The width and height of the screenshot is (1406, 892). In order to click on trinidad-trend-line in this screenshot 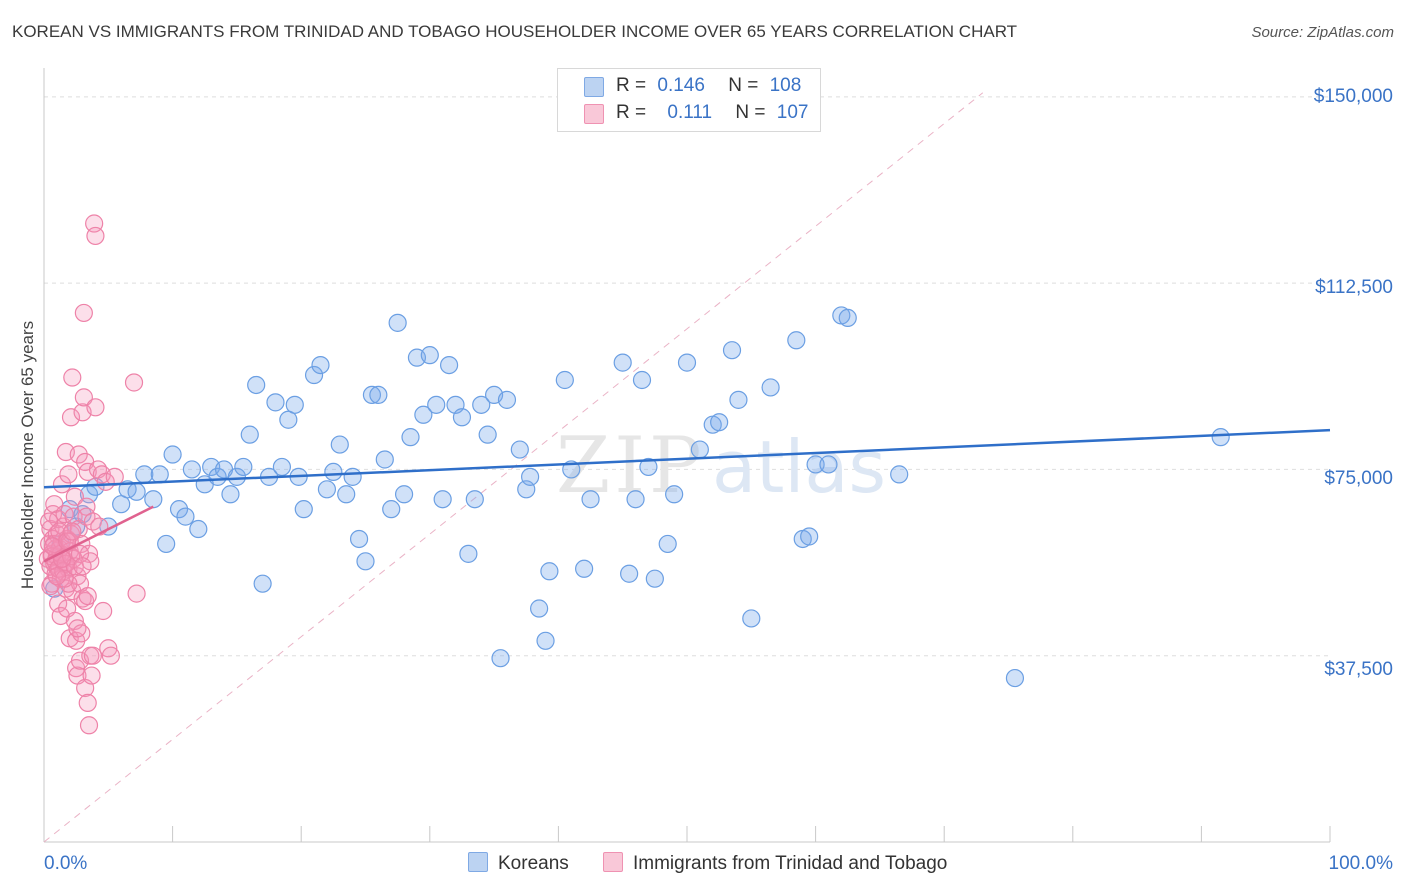, I will do `click(98, 534)`.